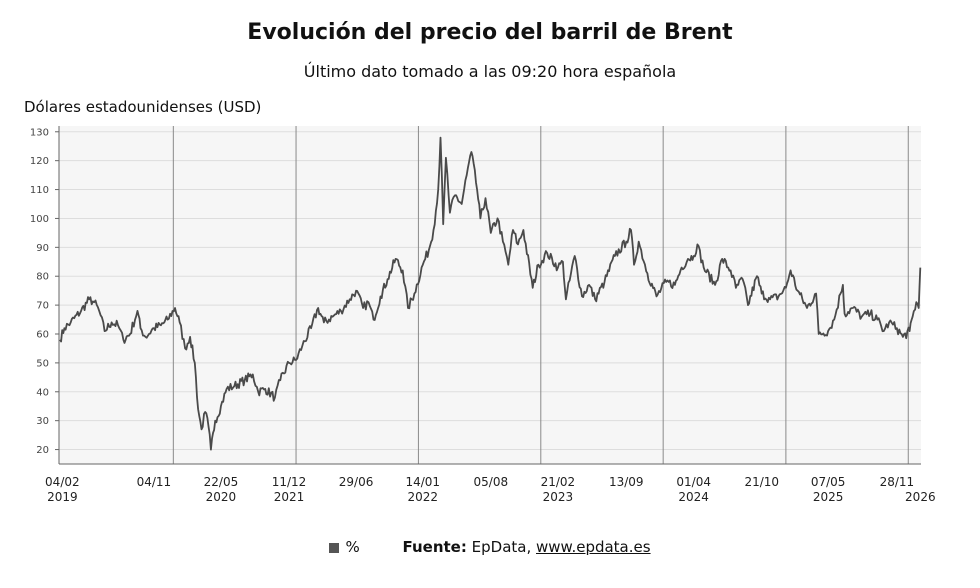  I want to click on y-tick-label: 50, so click(42, 363).